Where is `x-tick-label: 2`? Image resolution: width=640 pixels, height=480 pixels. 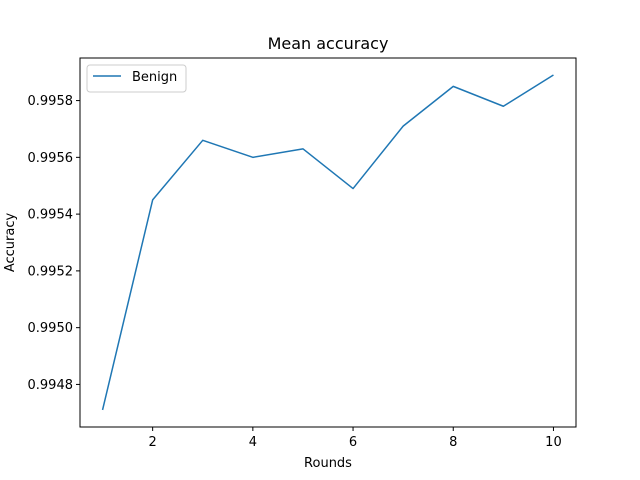 x-tick-label: 2 is located at coordinates (153, 442).